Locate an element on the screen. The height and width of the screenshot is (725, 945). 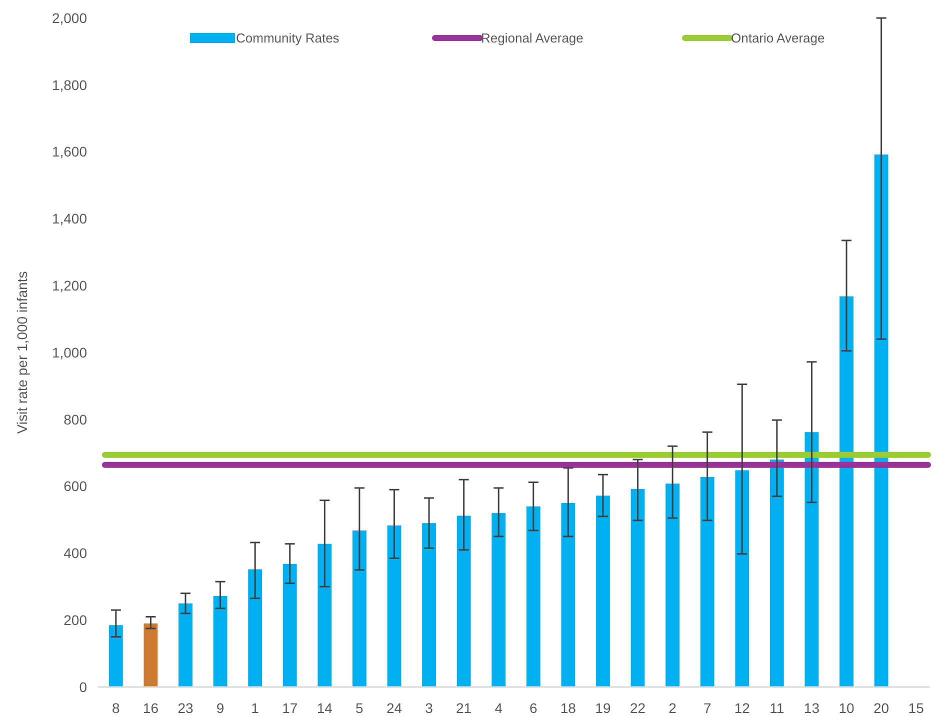
y-axis-title: Visit rate per 1,000 infants is located at coordinates (22, 352).